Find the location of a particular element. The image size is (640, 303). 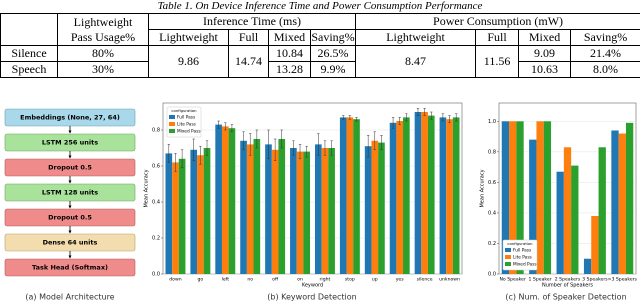

y-tick-label: 0.6 is located at coordinates (492, 183).